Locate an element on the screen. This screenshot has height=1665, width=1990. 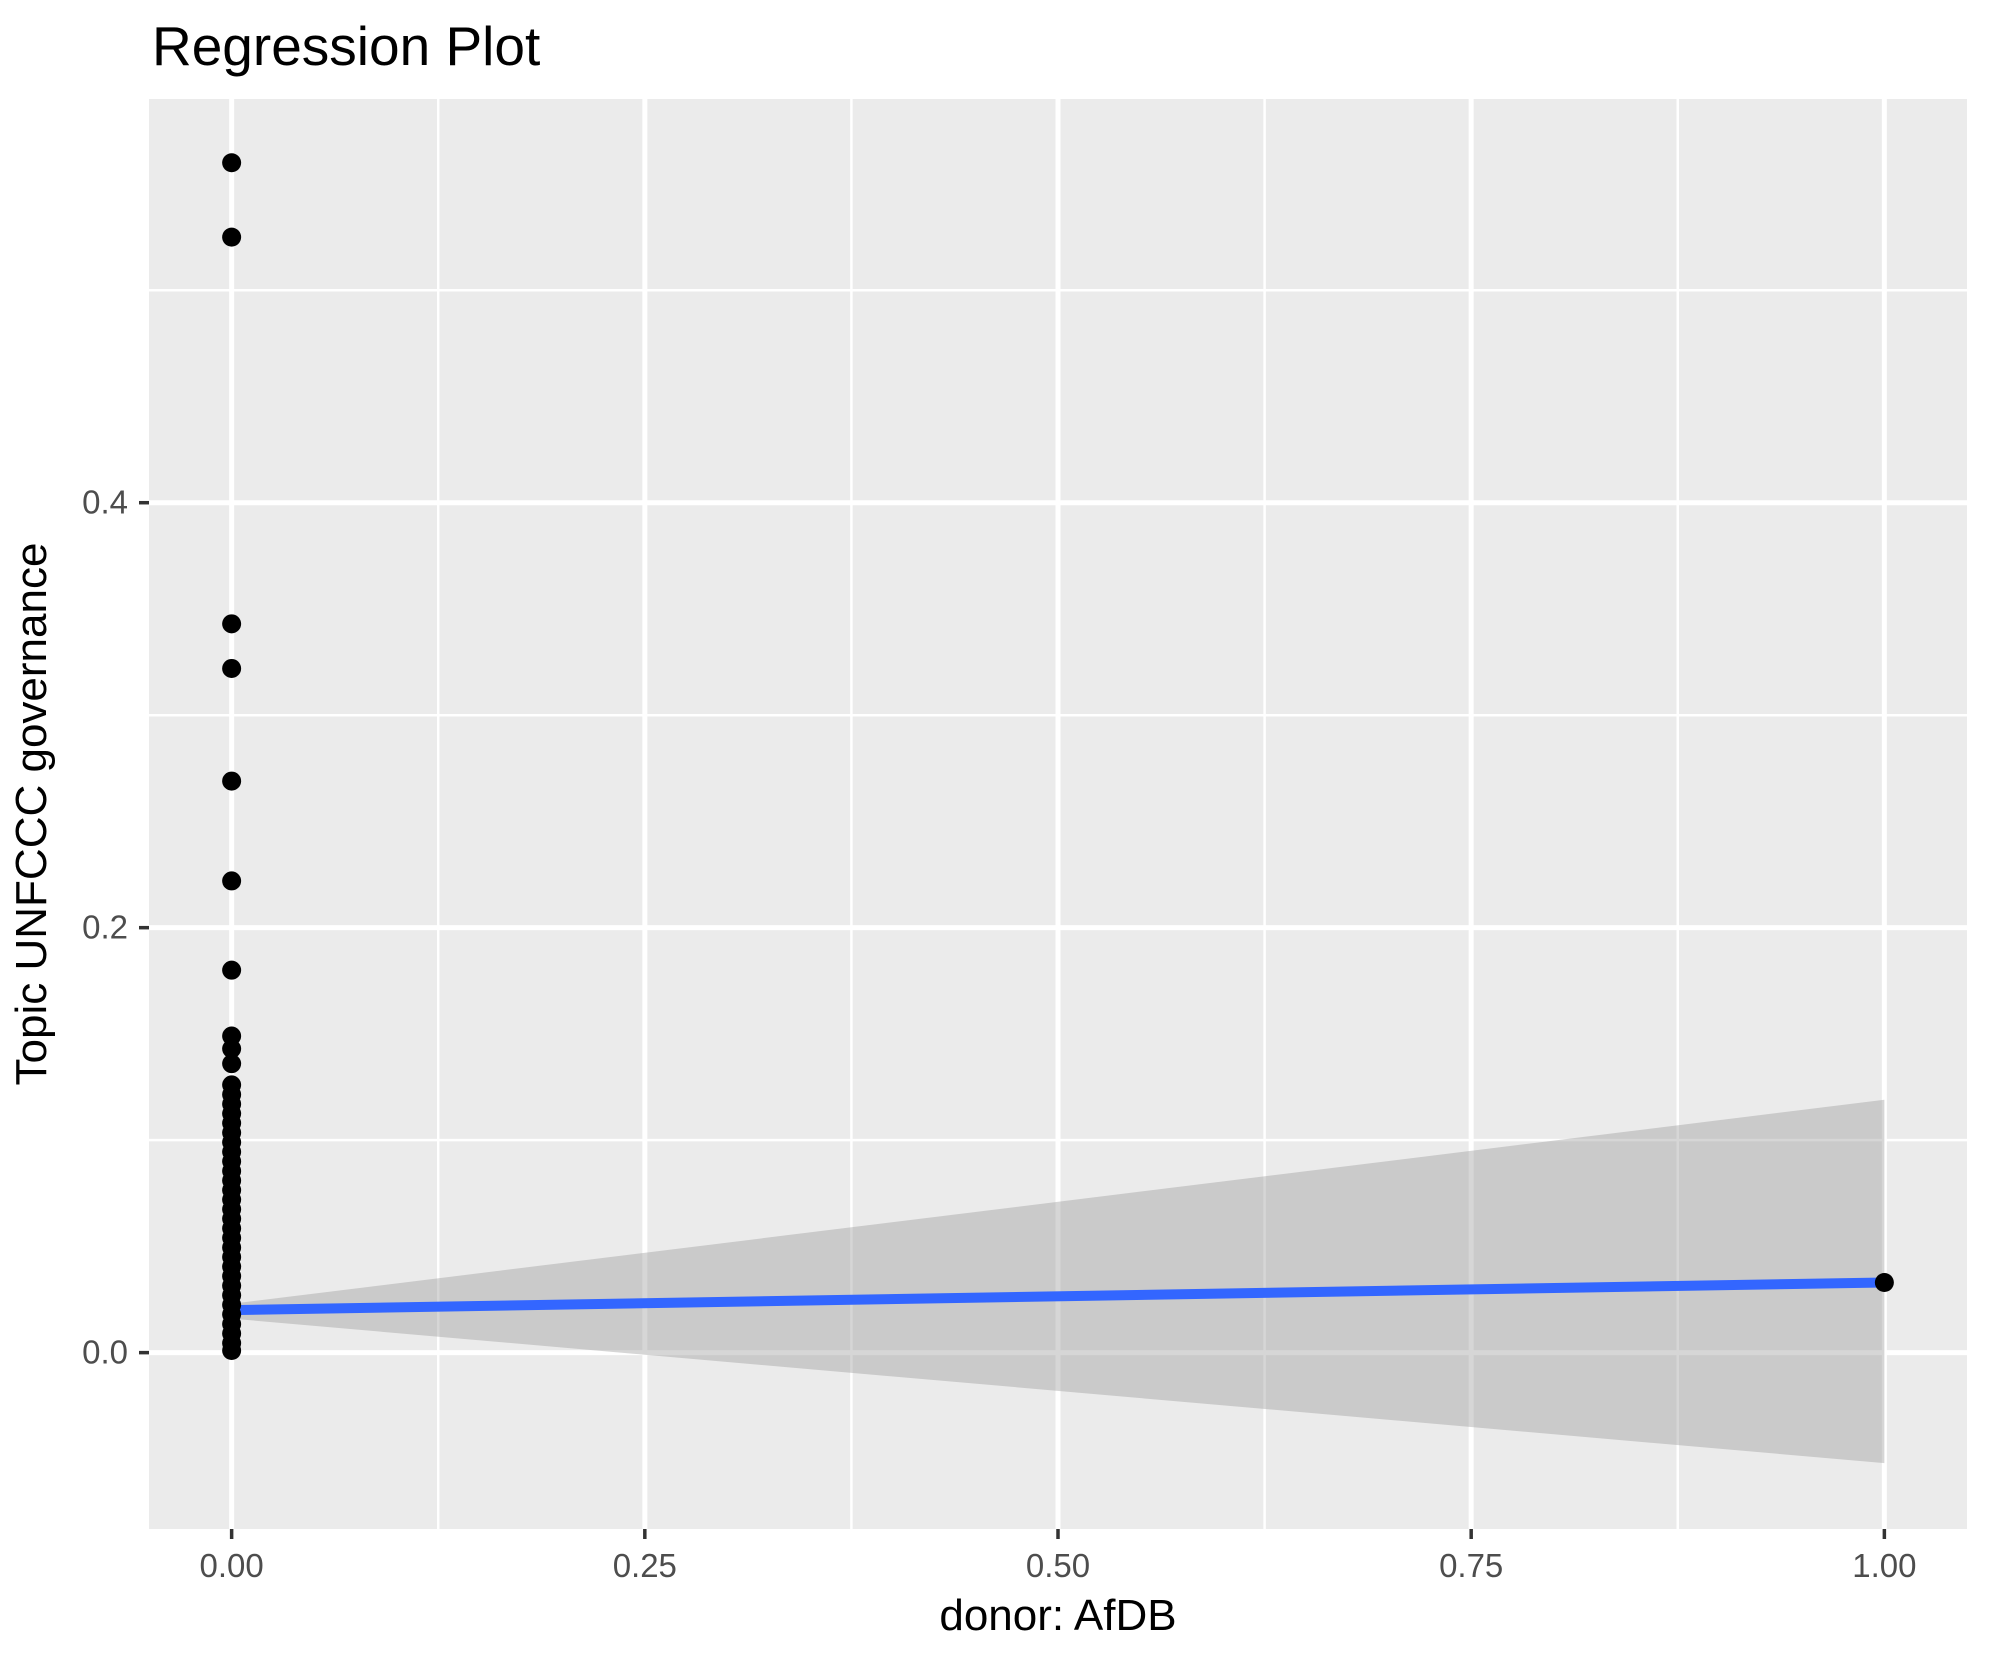
y-tick-label: 0.0 is located at coordinates (105, 1352).